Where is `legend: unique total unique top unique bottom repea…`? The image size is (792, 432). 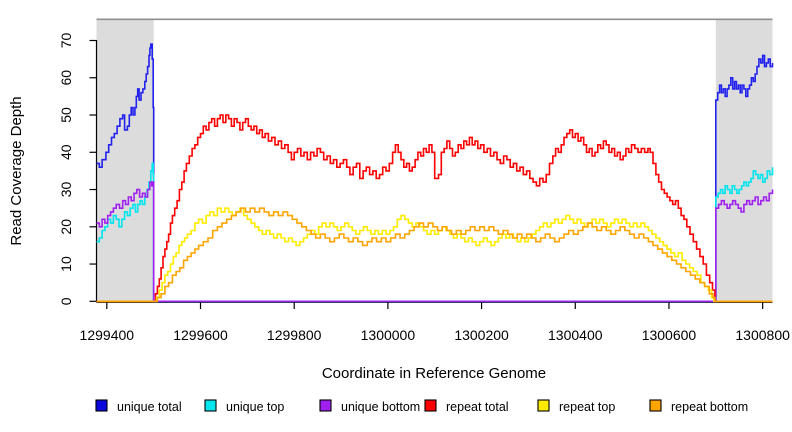 legend: unique total unique top unique bottom repea… is located at coordinates (421, 406).